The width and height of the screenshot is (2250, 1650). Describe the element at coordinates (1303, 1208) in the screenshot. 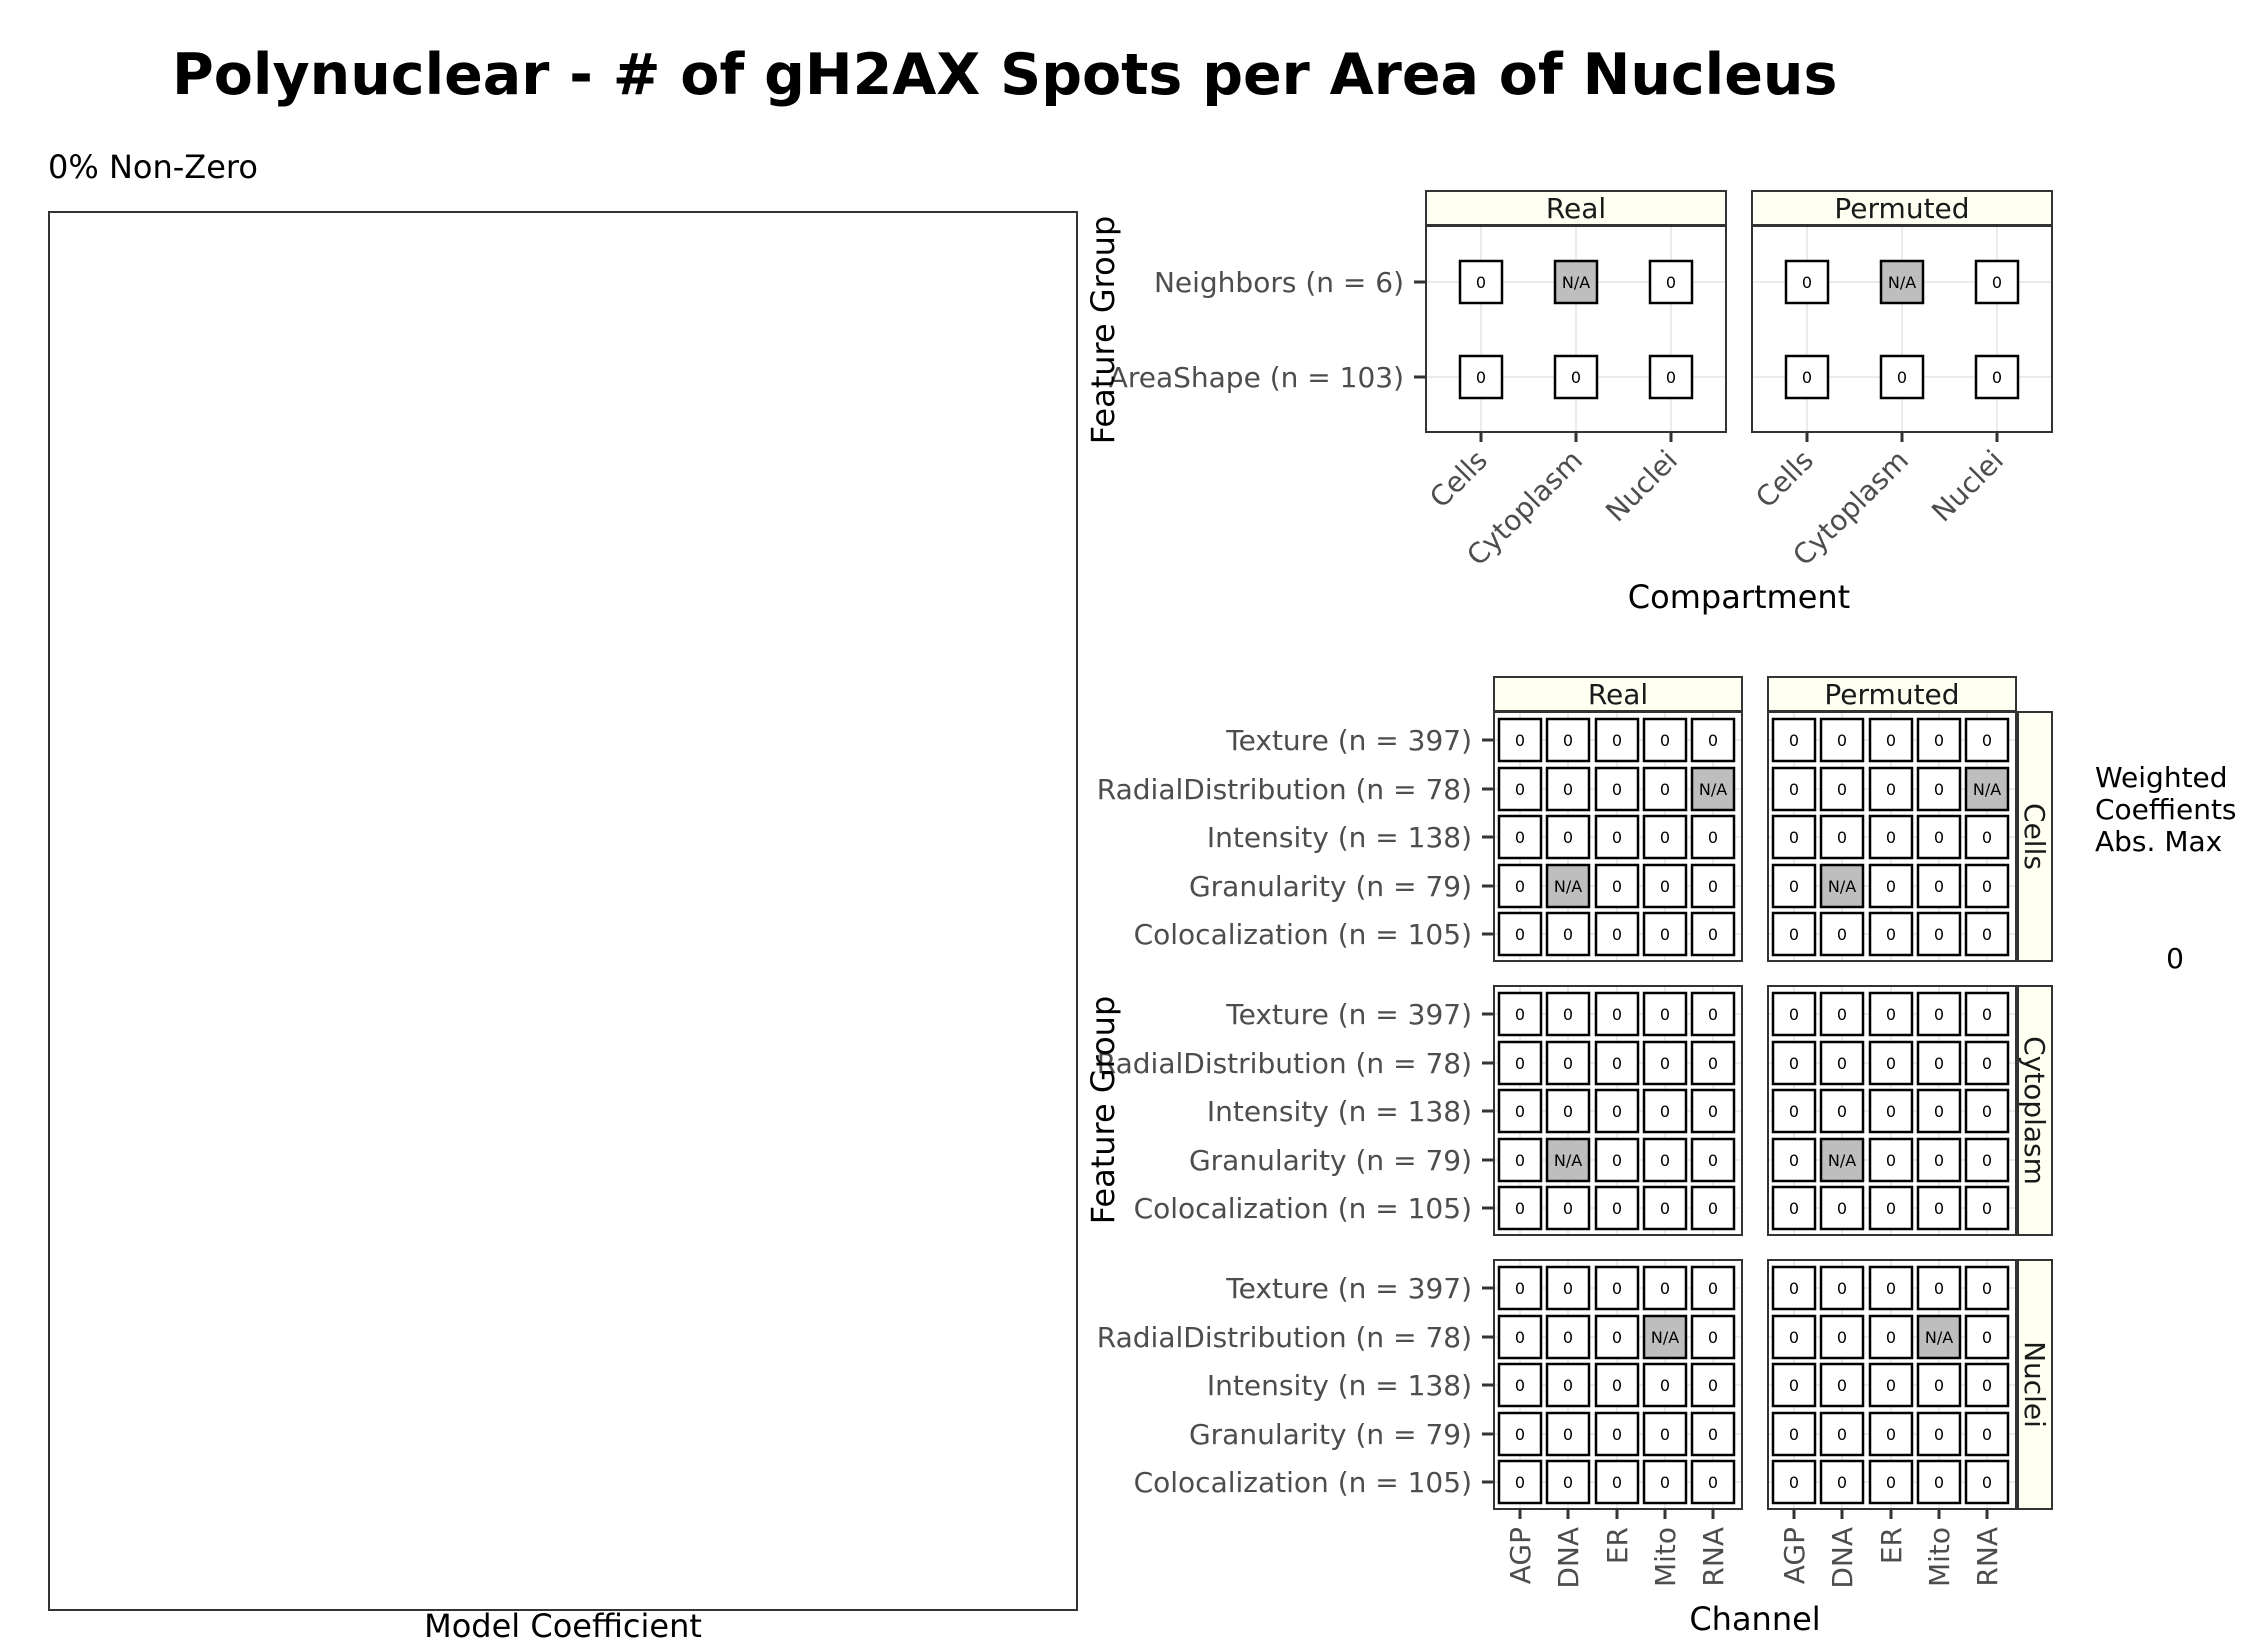

I see `y-tick-label: Colocalization (n = 105)` at that location.